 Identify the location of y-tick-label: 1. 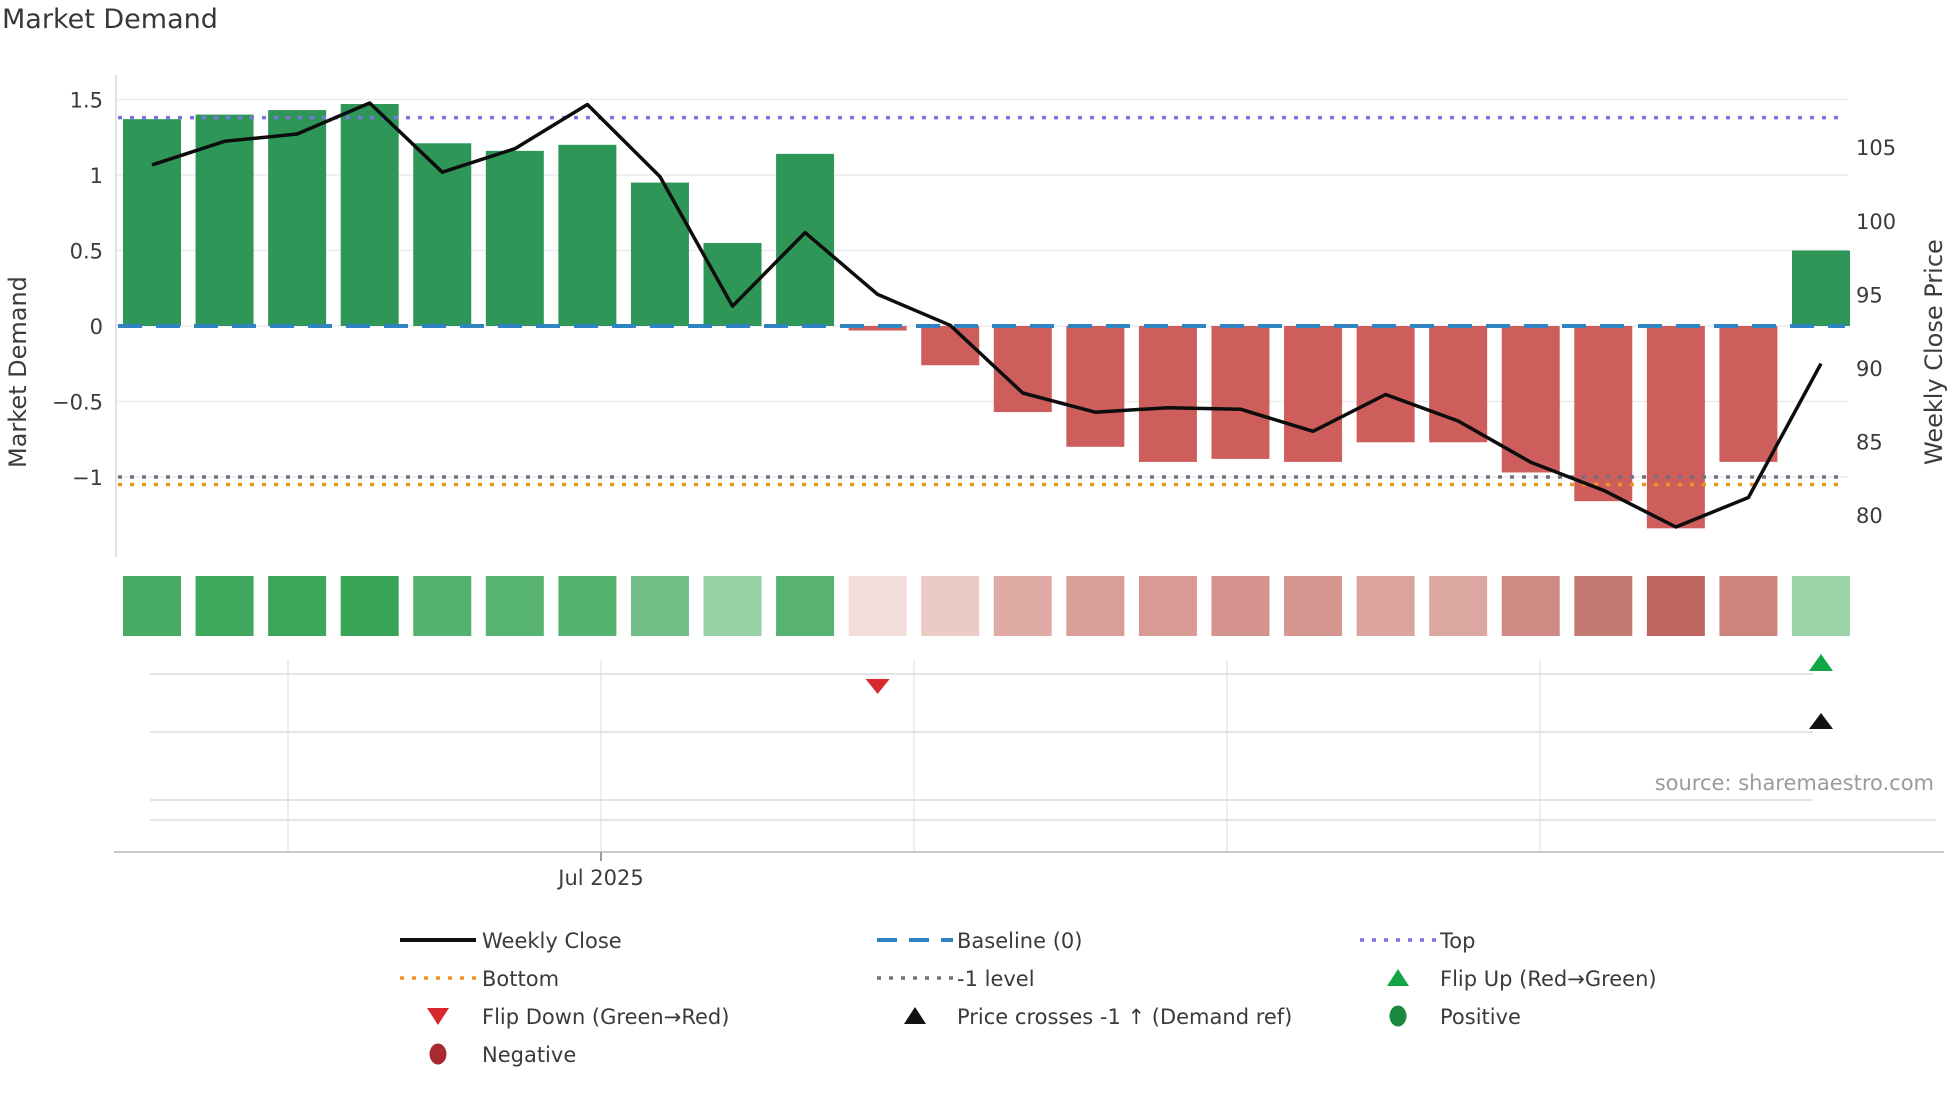
(96, 176).